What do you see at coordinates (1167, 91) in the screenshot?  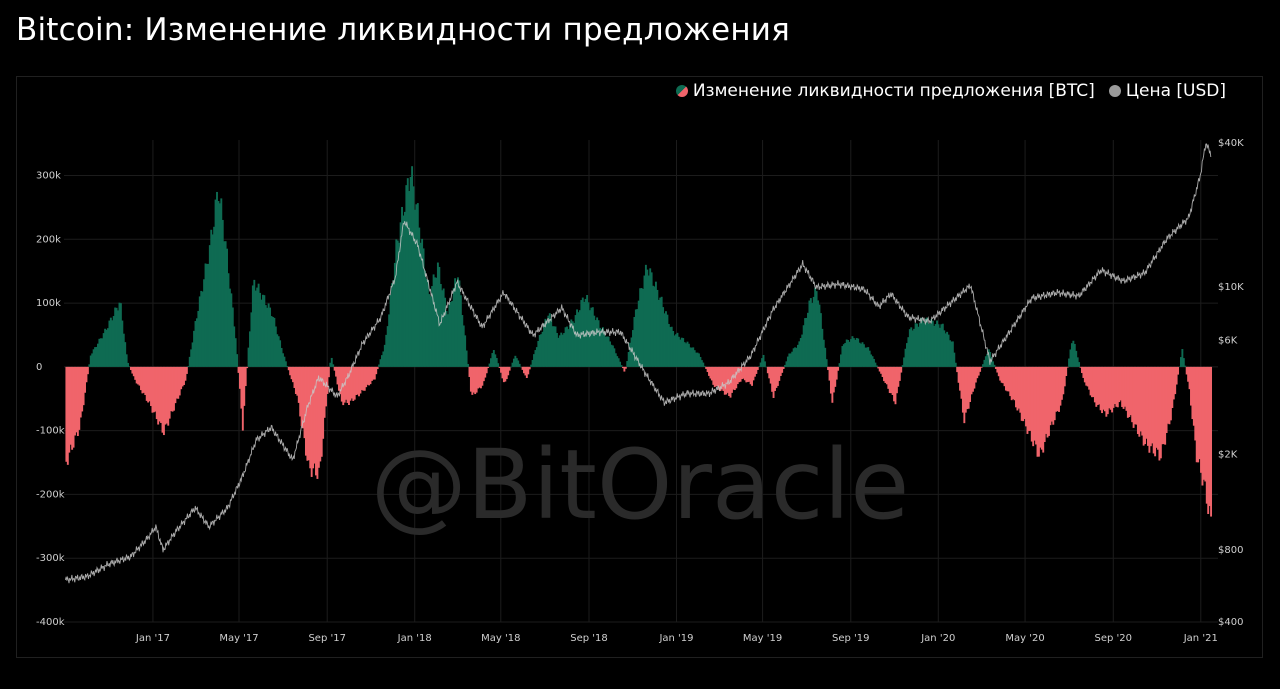 I see `legend-item-price: Цена [USD]` at bounding box center [1167, 91].